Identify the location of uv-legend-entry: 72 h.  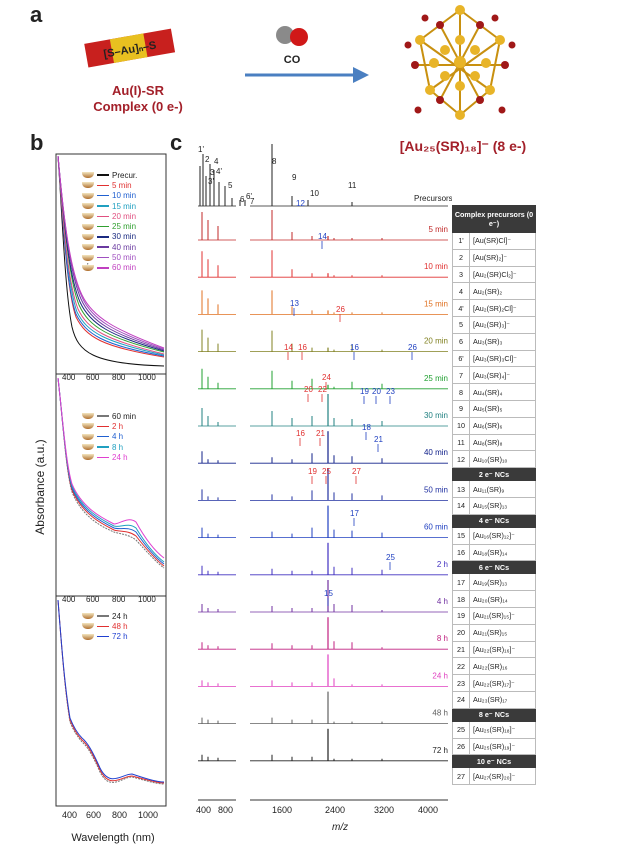
(122, 637).